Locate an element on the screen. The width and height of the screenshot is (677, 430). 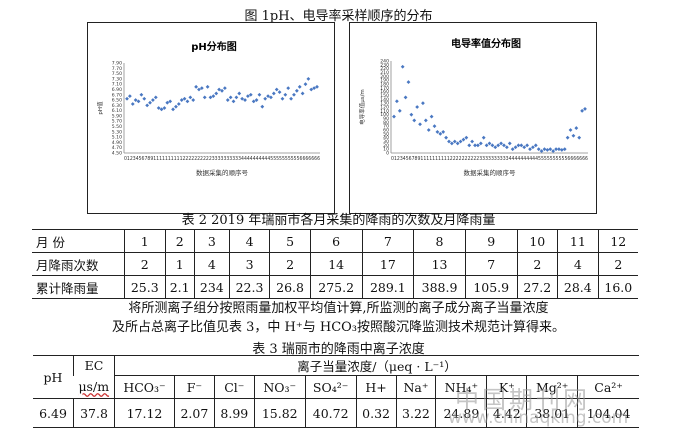
y-tick-label: 160 is located at coordinates (384, 92).